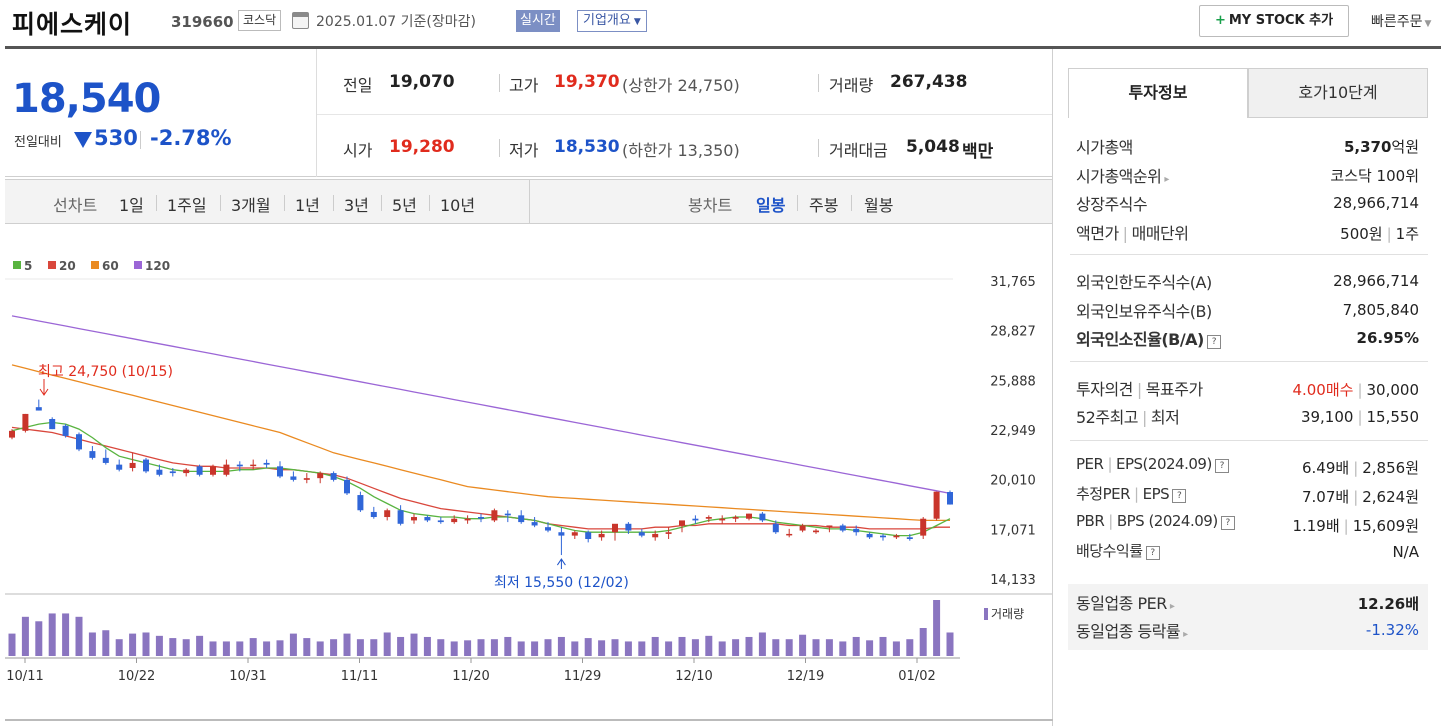  I want to click on tab-order-book: 호가10단계, so click(1338, 93).